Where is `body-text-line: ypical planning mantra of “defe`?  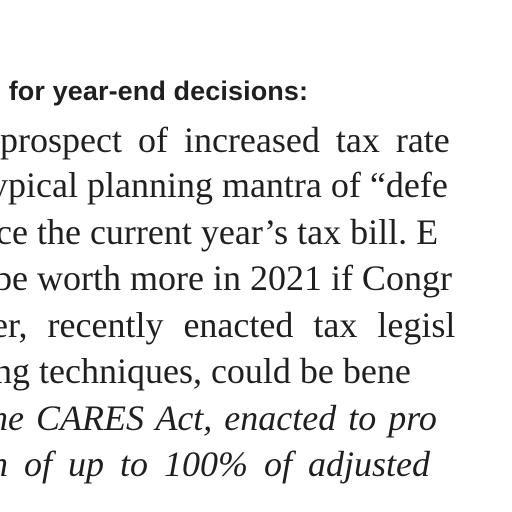 body-text-line: ypical planning mantra of “defe is located at coordinates (224, 185).